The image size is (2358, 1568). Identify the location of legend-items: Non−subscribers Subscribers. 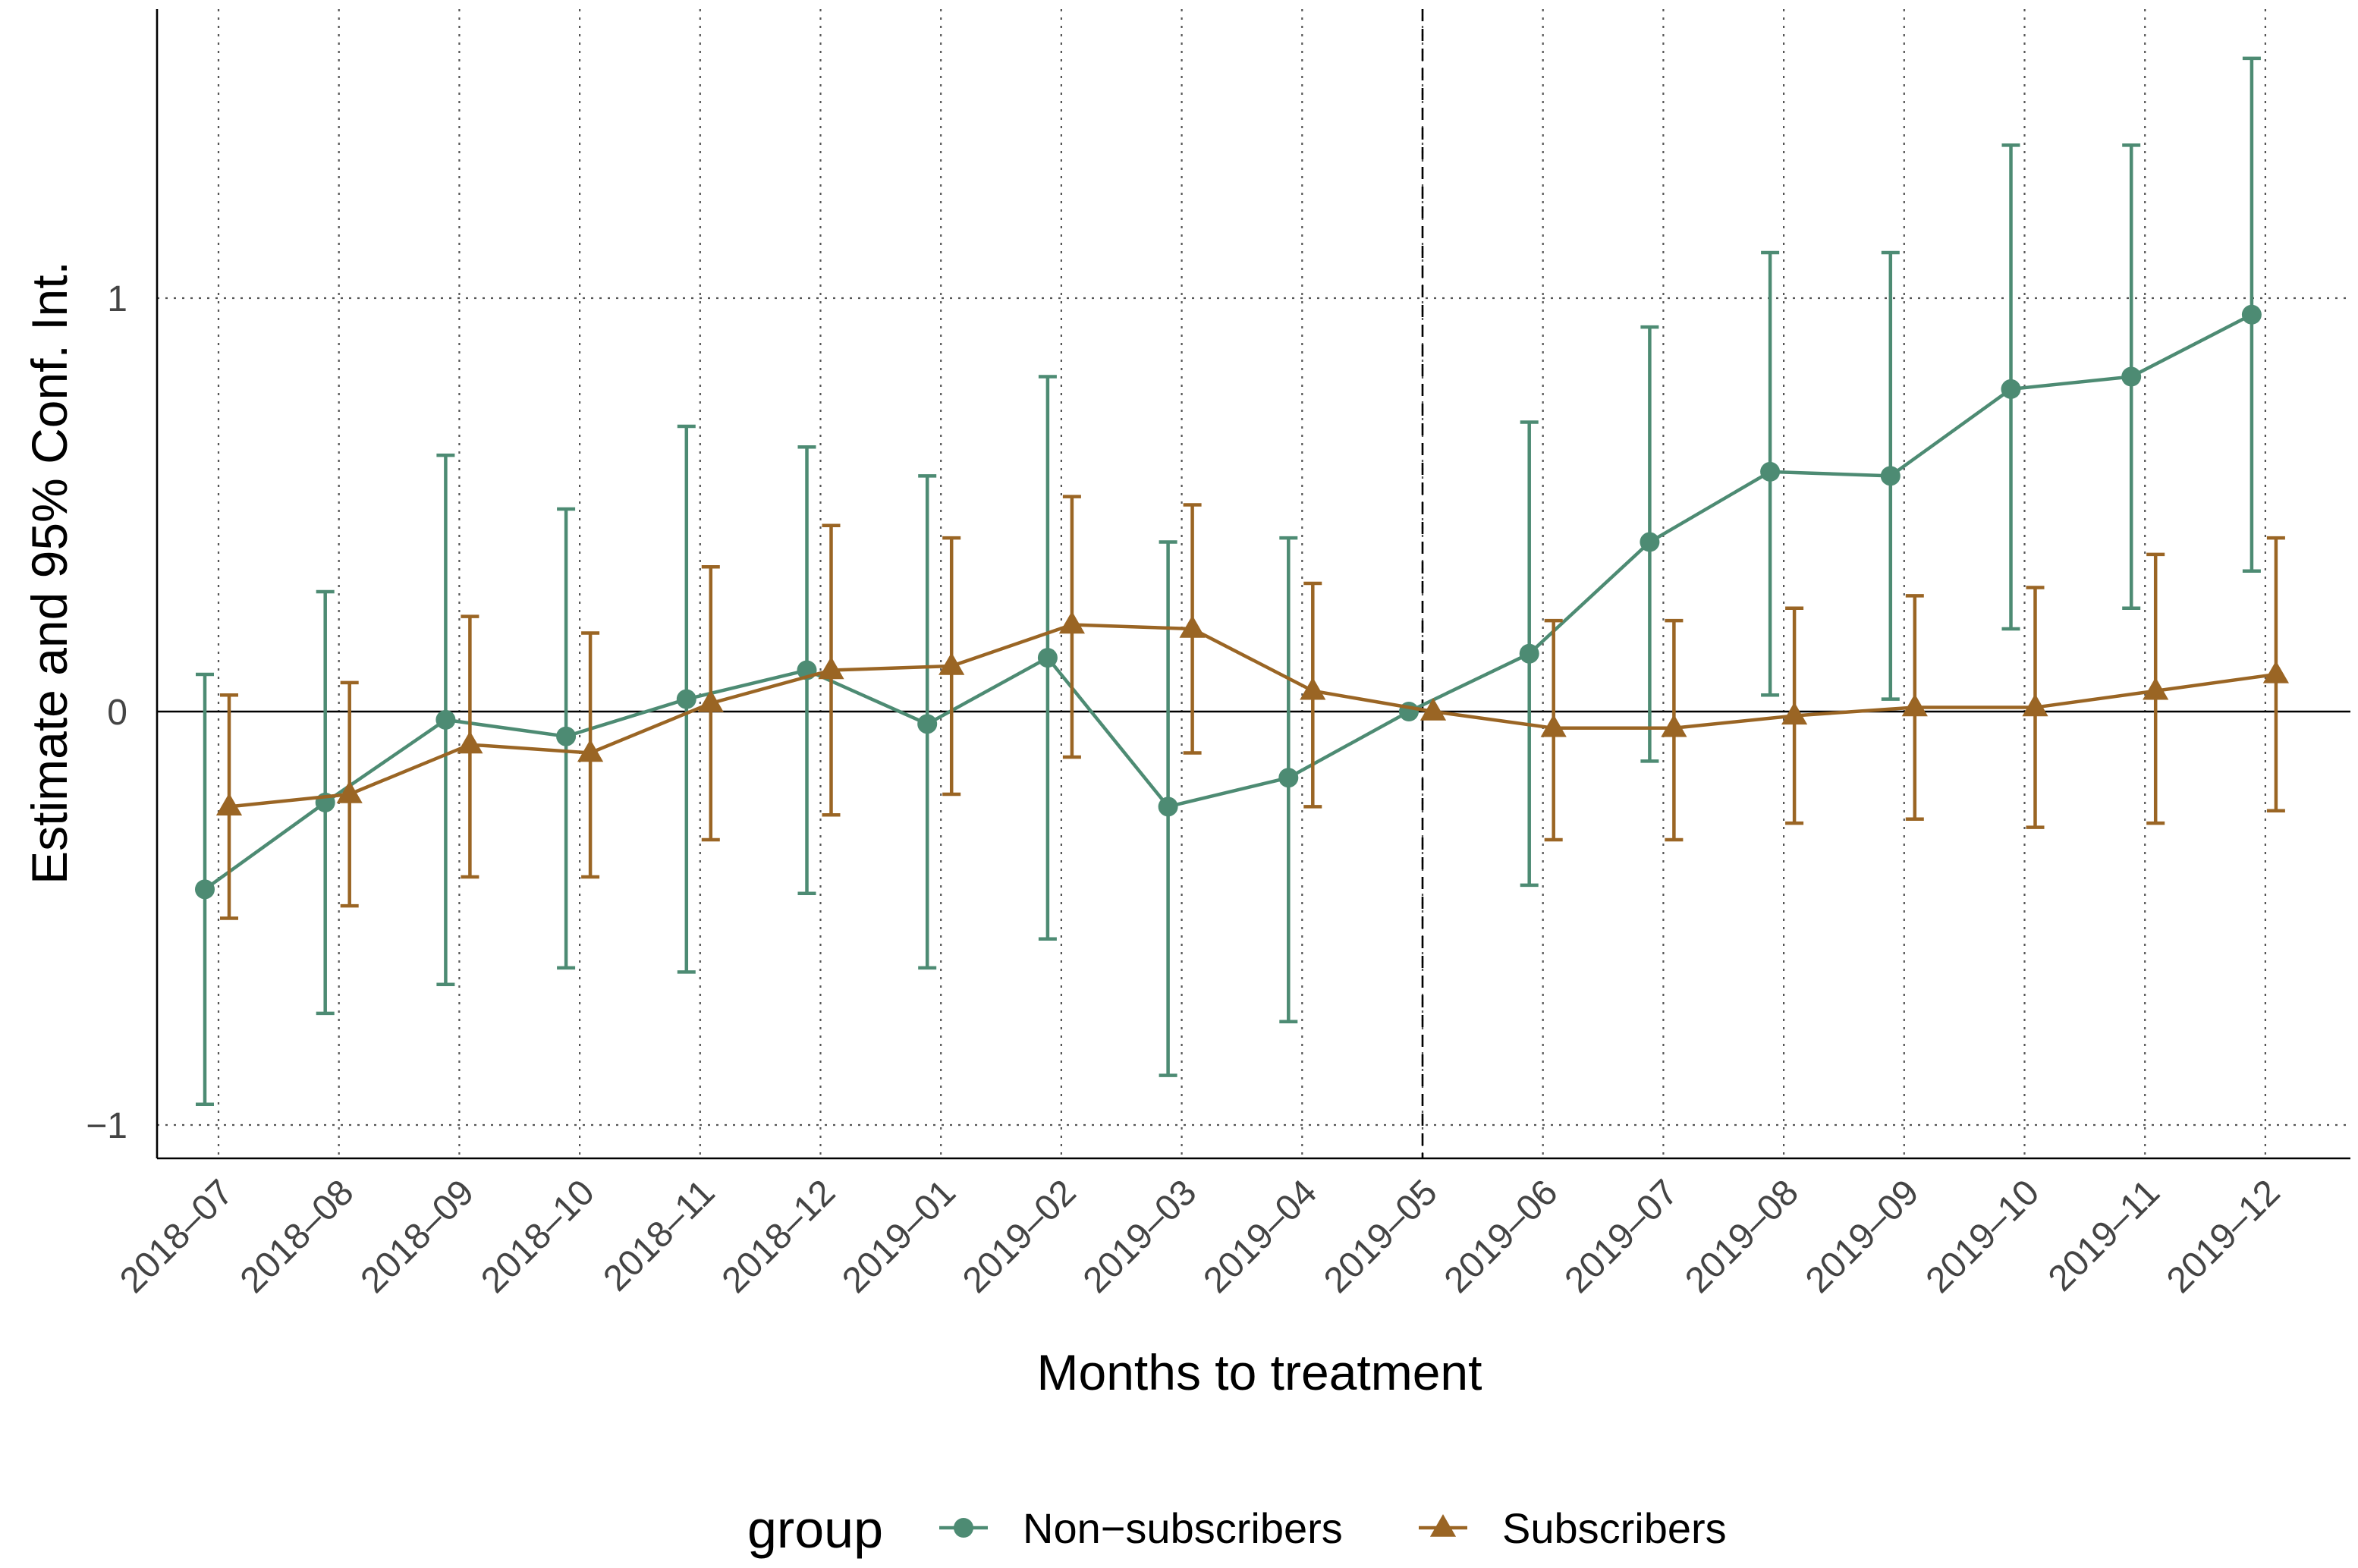
(1333, 1528).